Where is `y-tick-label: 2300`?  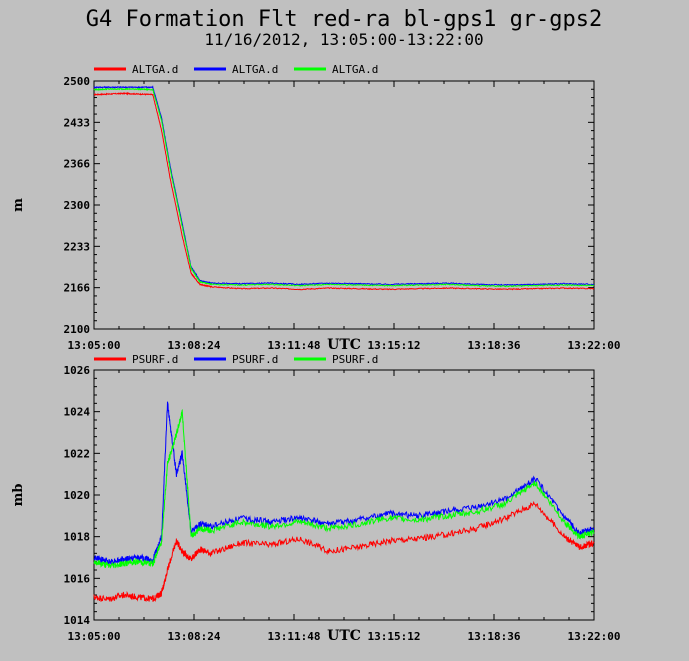 y-tick-label: 2300 is located at coordinates (77, 205).